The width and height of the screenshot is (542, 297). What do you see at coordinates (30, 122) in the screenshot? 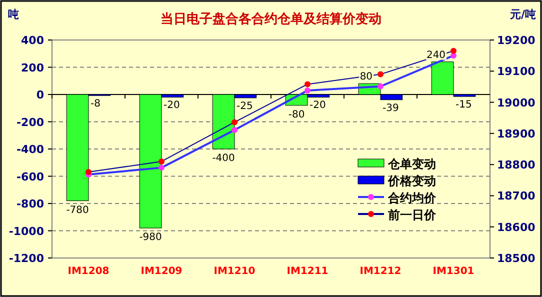
I see `y-tick-label: -200` at bounding box center [30, 122].